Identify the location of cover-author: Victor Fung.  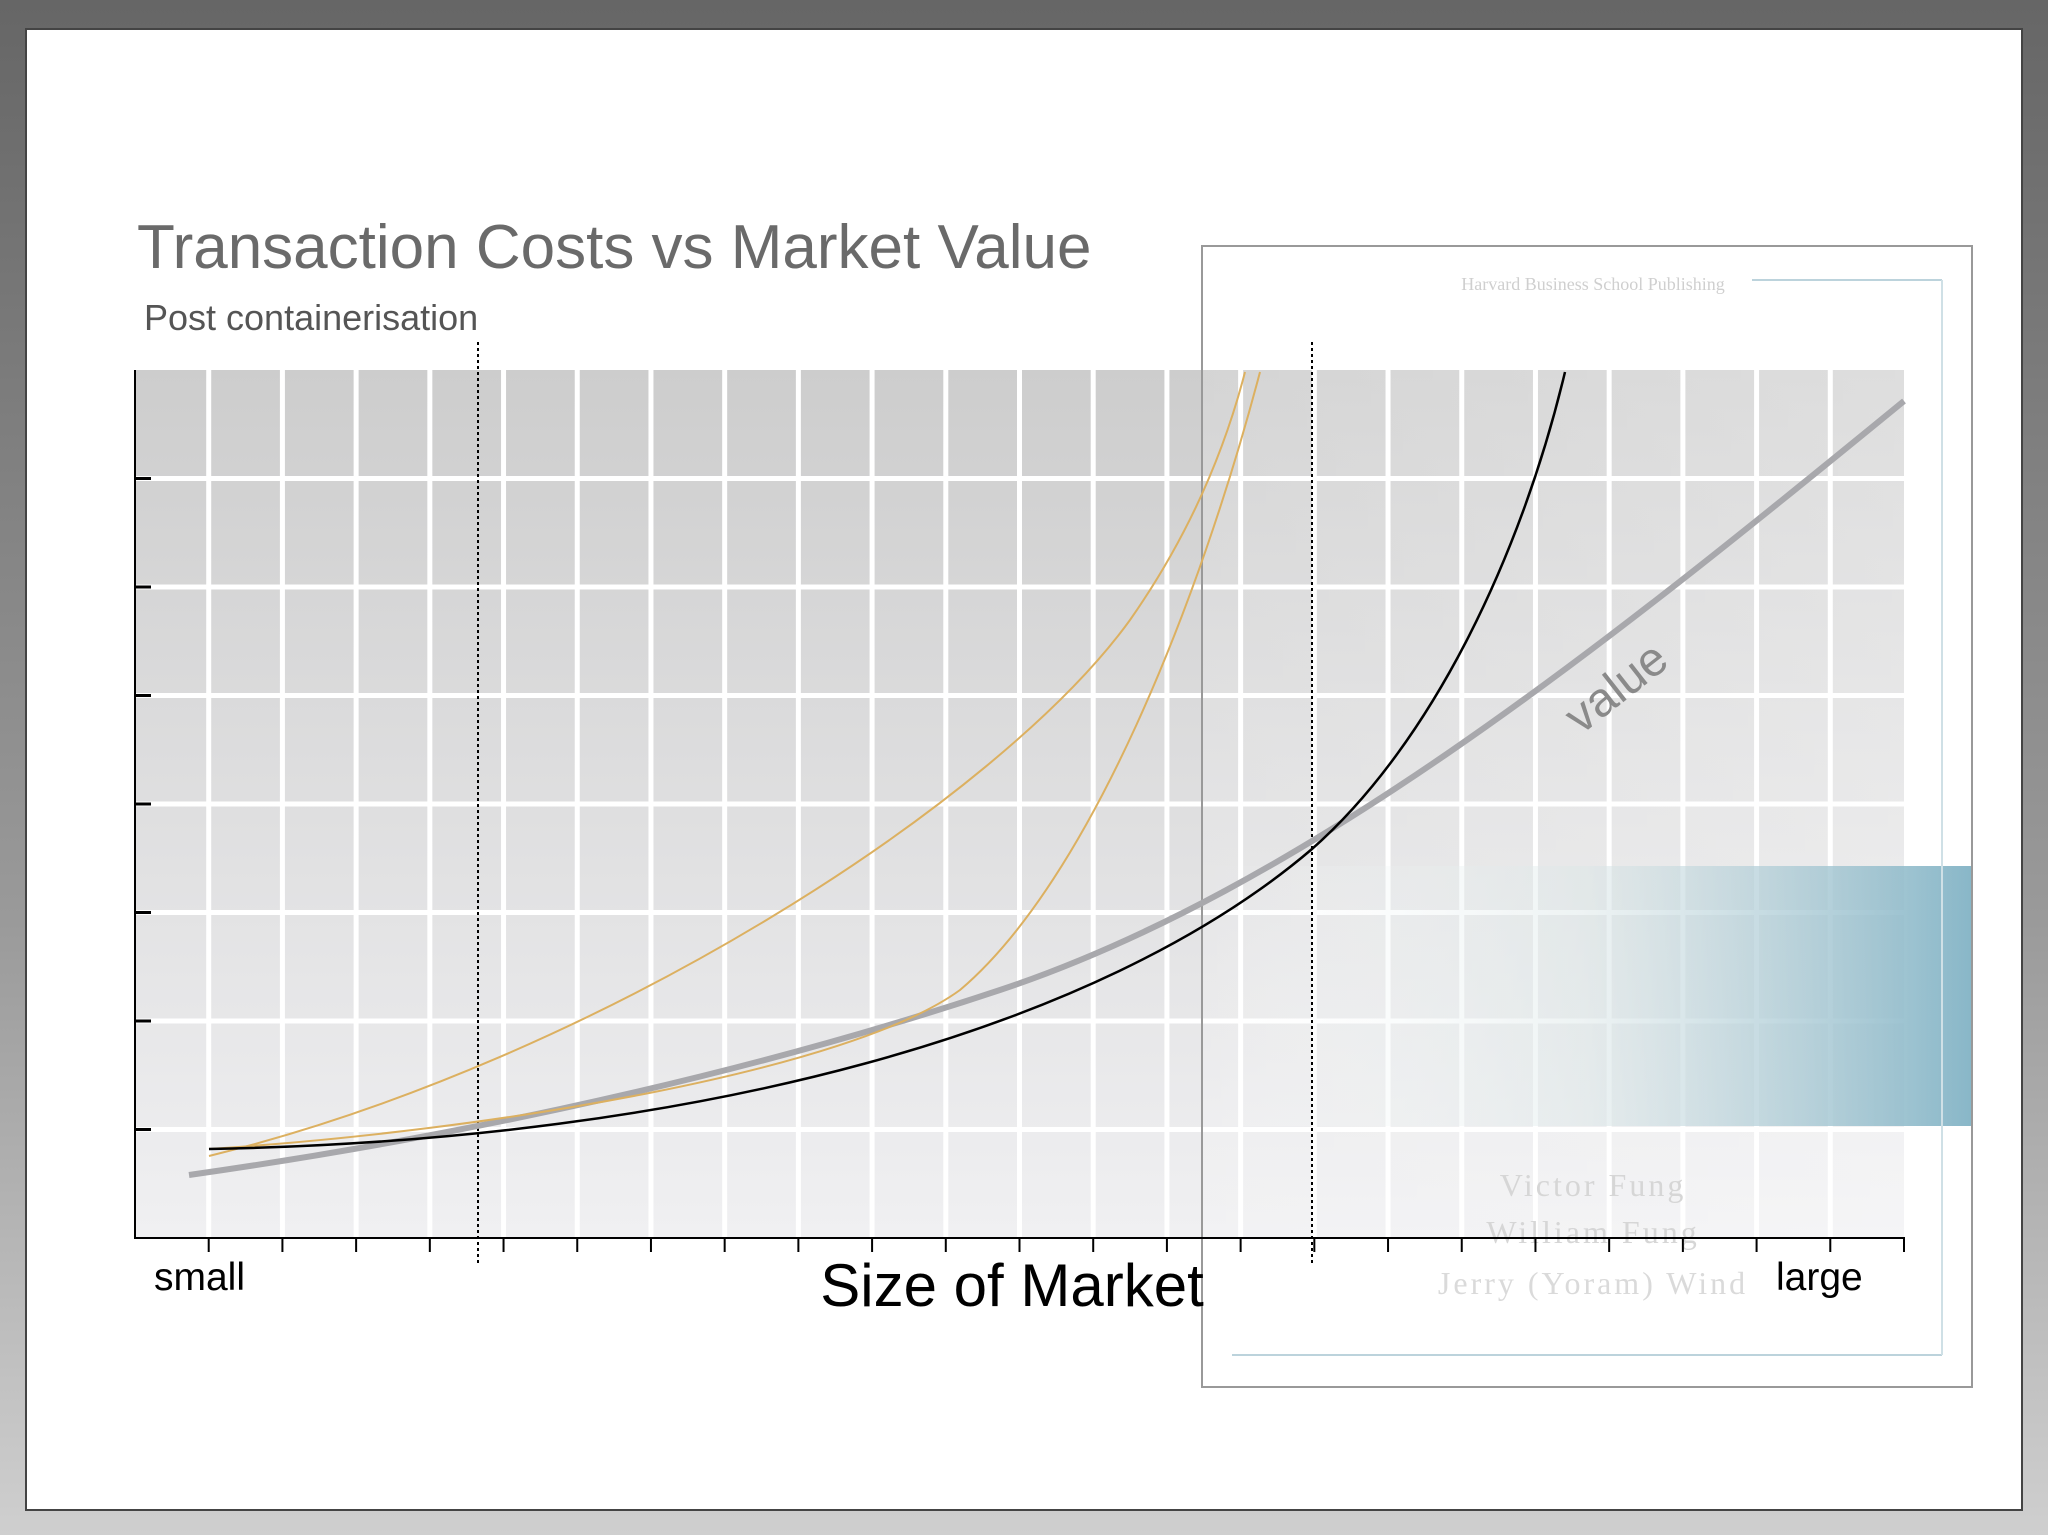
(1593, 1185).